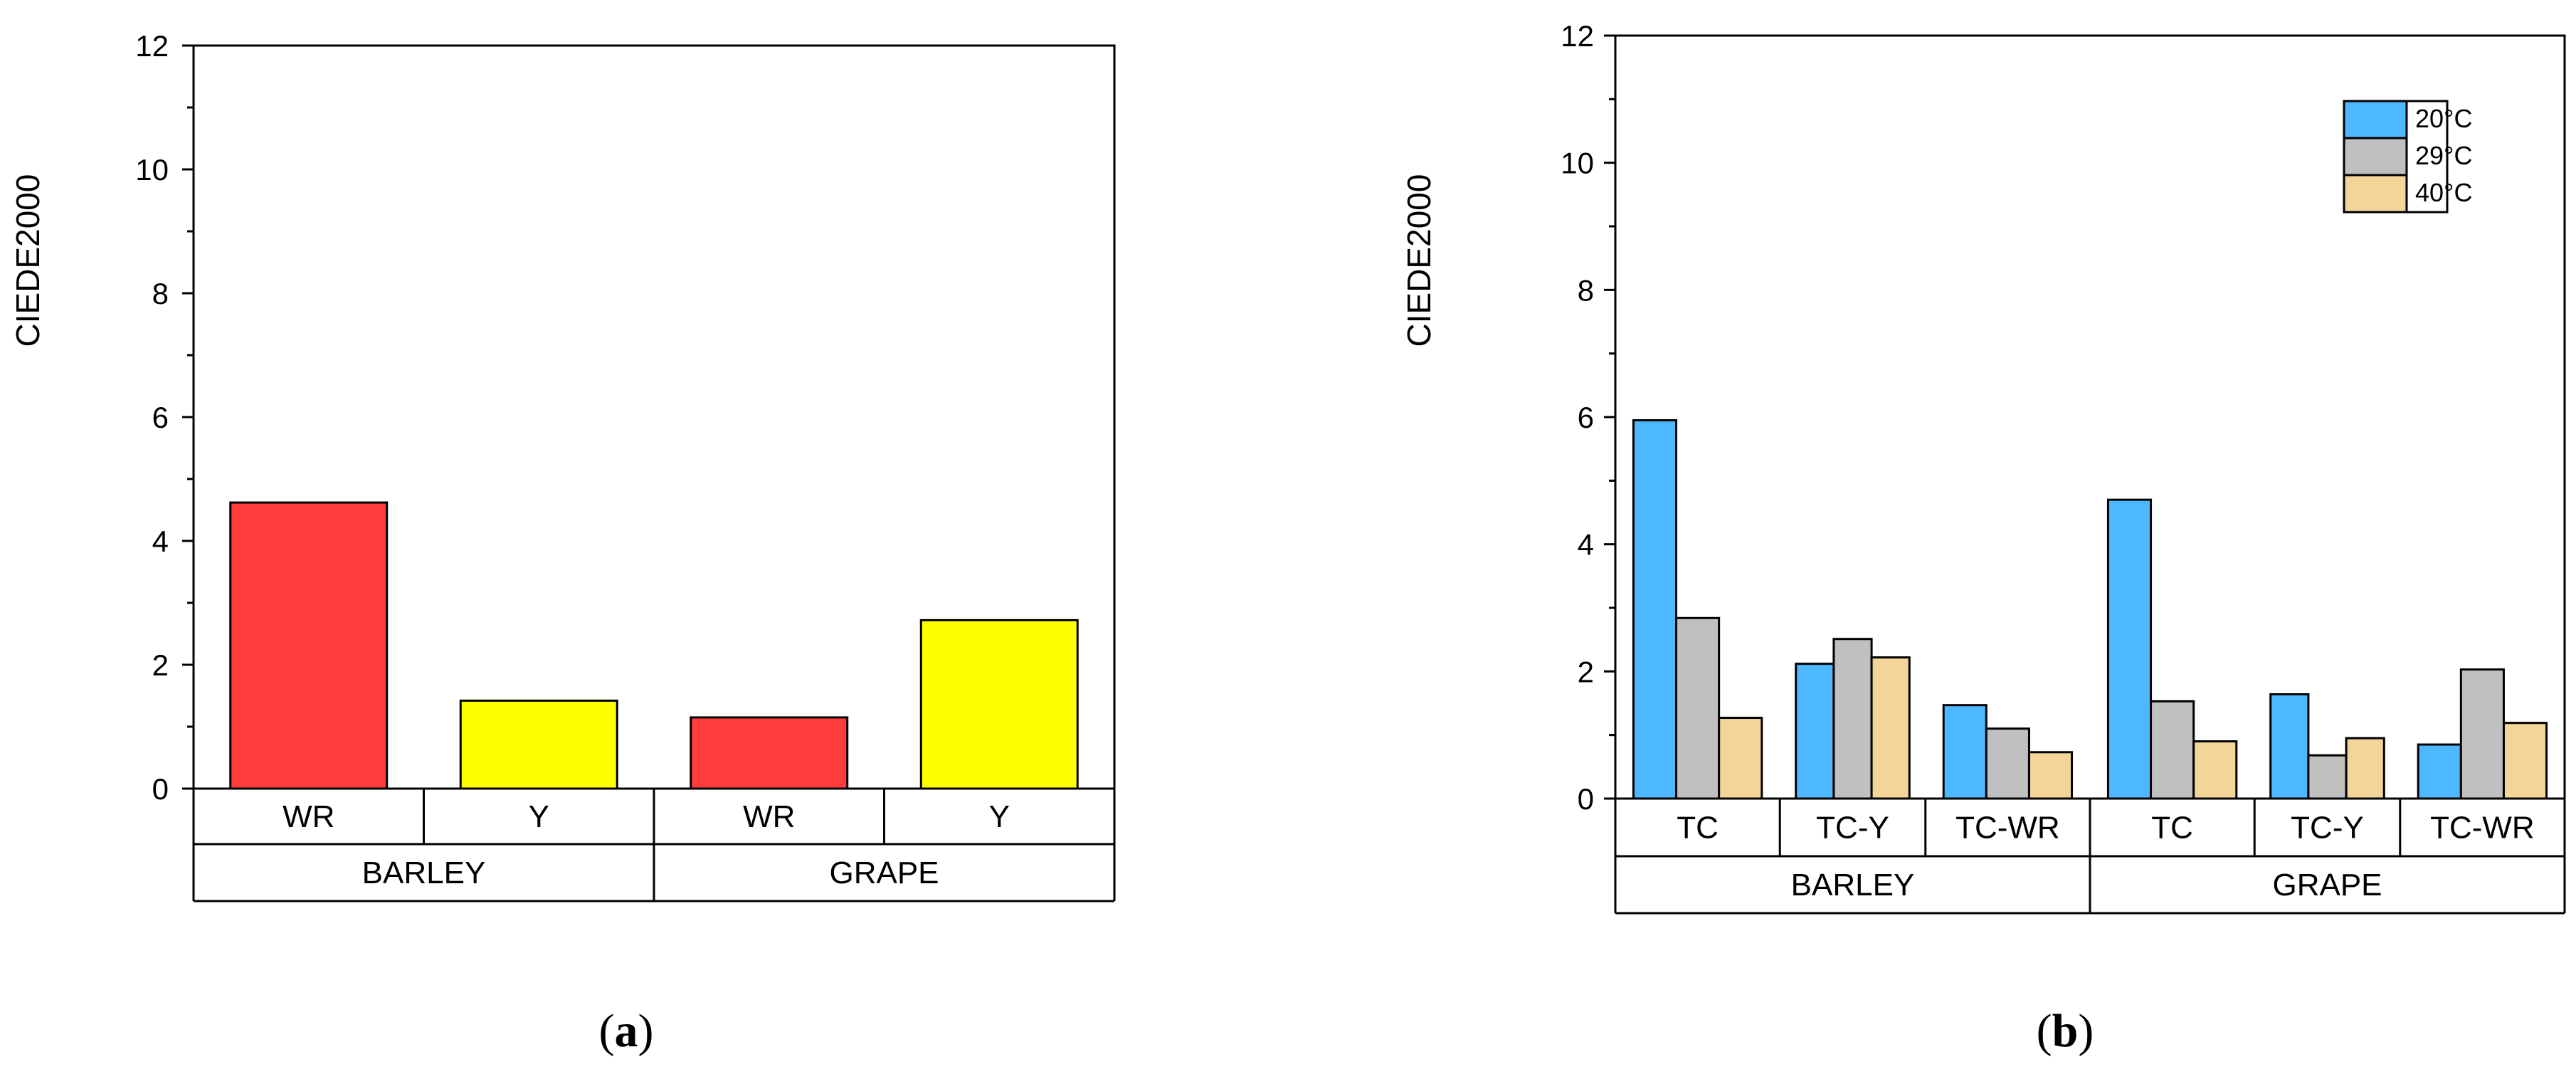 Image resolution: width=2576 pixels, height=1079 pixels. I want to click on panel-label: (b), so click(2065, 1031).